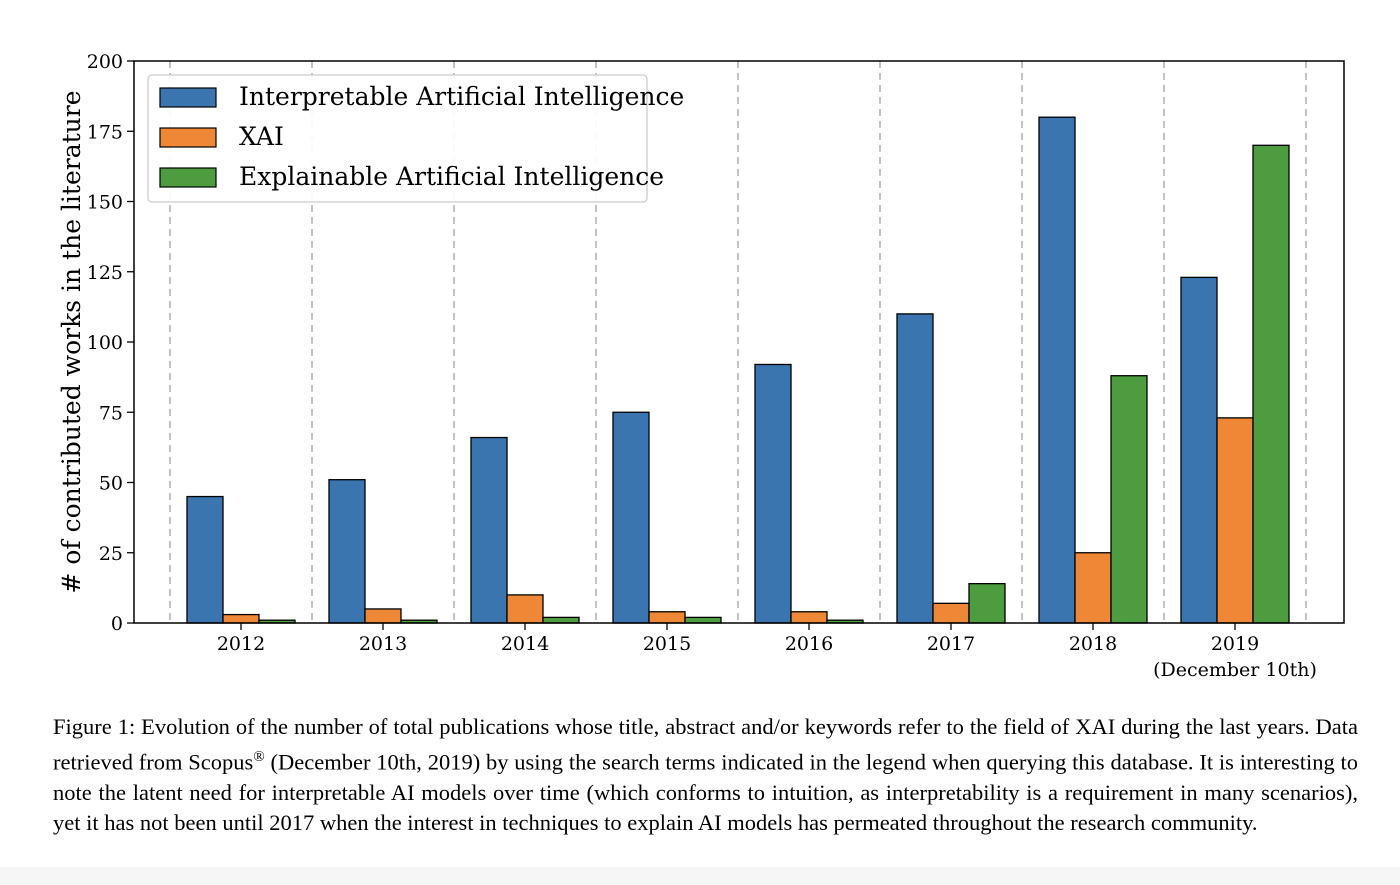 The width and height of the screenshot is (1400, 885). Describe the element at coordinates (111, 413) in the screenshot. I see `y-tick-label: 75` at that location.